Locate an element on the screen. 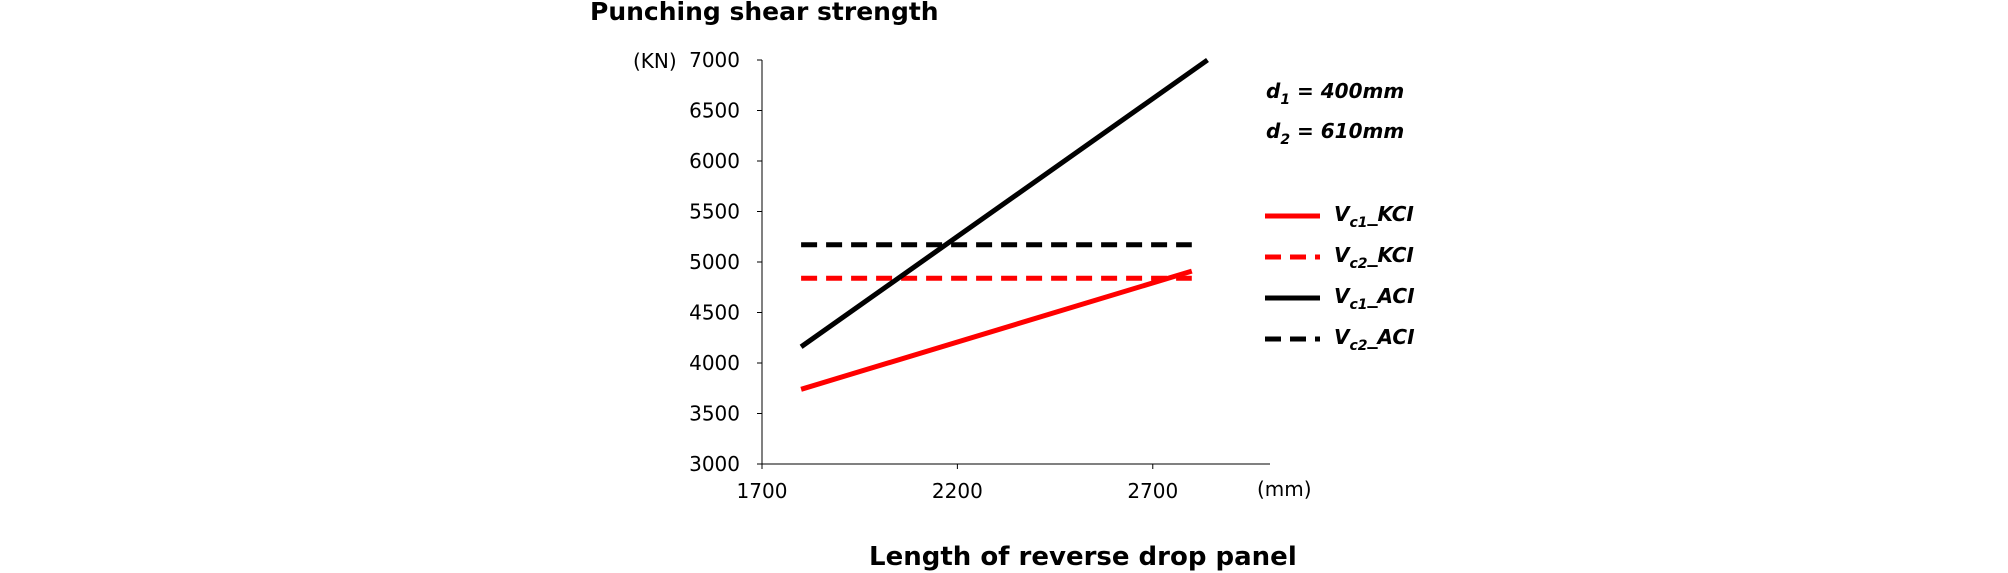  chart-title: Punching shear strength is located at coordinates (764, 13).